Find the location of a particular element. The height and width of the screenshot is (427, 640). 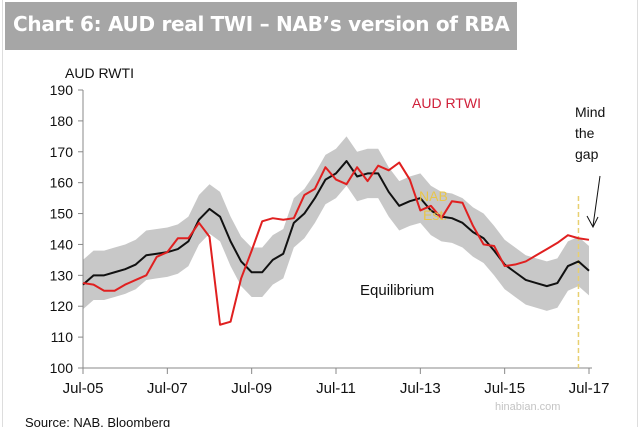

x-tick-label: Jul-11 is located at coordinates (336, 388).